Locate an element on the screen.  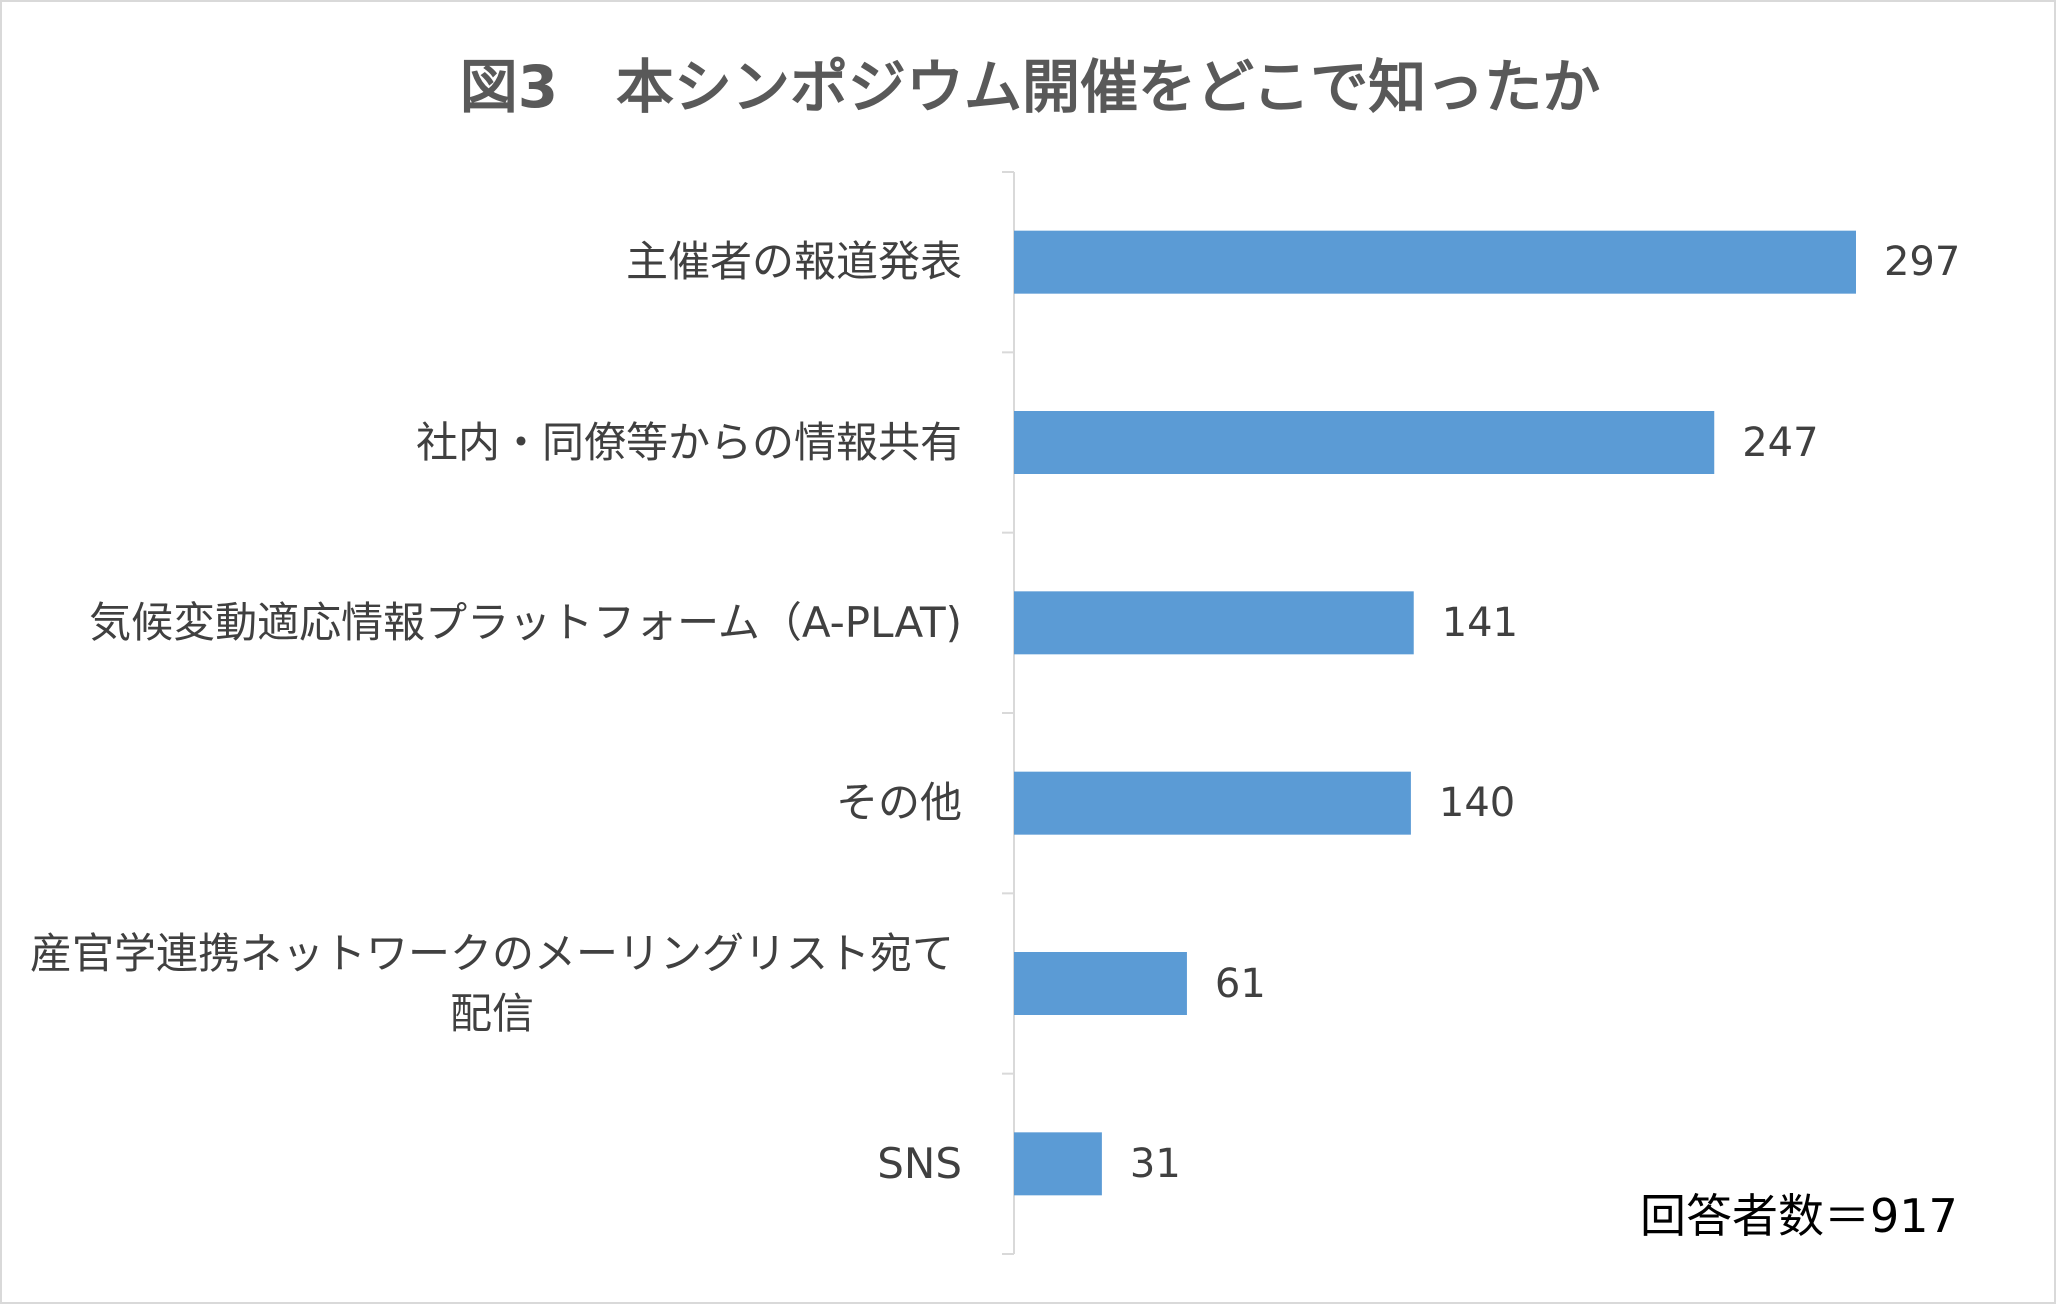
annotation: 回答者数＝917 is located at coordinates (1799, 1216).